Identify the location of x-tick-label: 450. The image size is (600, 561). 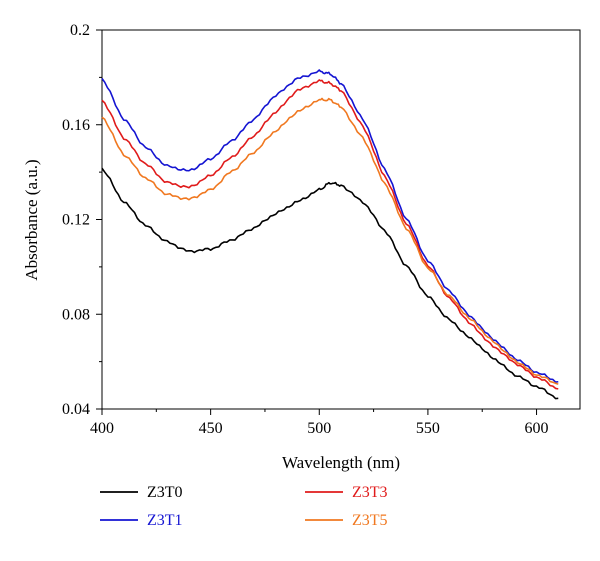
(211, 428).